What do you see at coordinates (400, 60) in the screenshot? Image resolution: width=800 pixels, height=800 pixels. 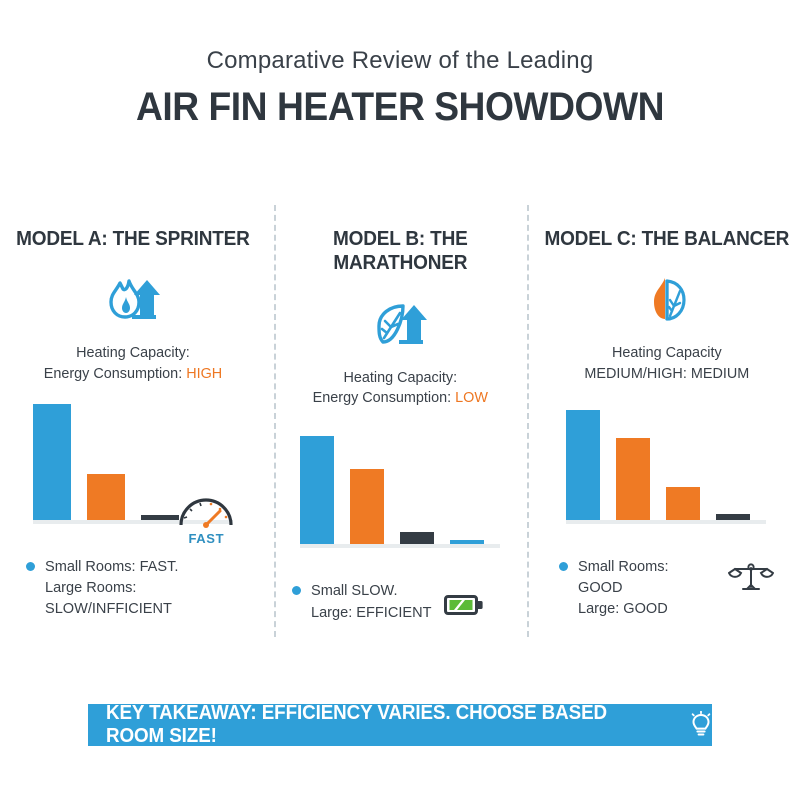 I see `page-subtitle: Comparative Review of the Leading` at bounding box center [400, 60].